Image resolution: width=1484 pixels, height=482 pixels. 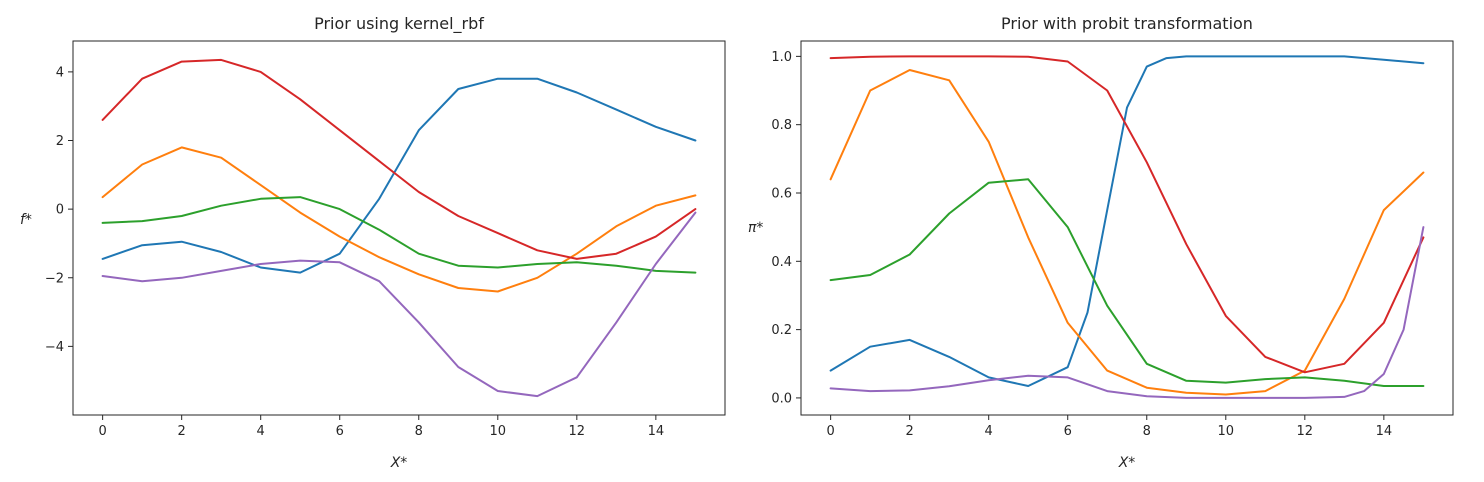 What do you see at coordinates (399, 24) in the screenshot?
I see `chart-title: Prior using kernel_rbf` at bounding box center [399, 24].